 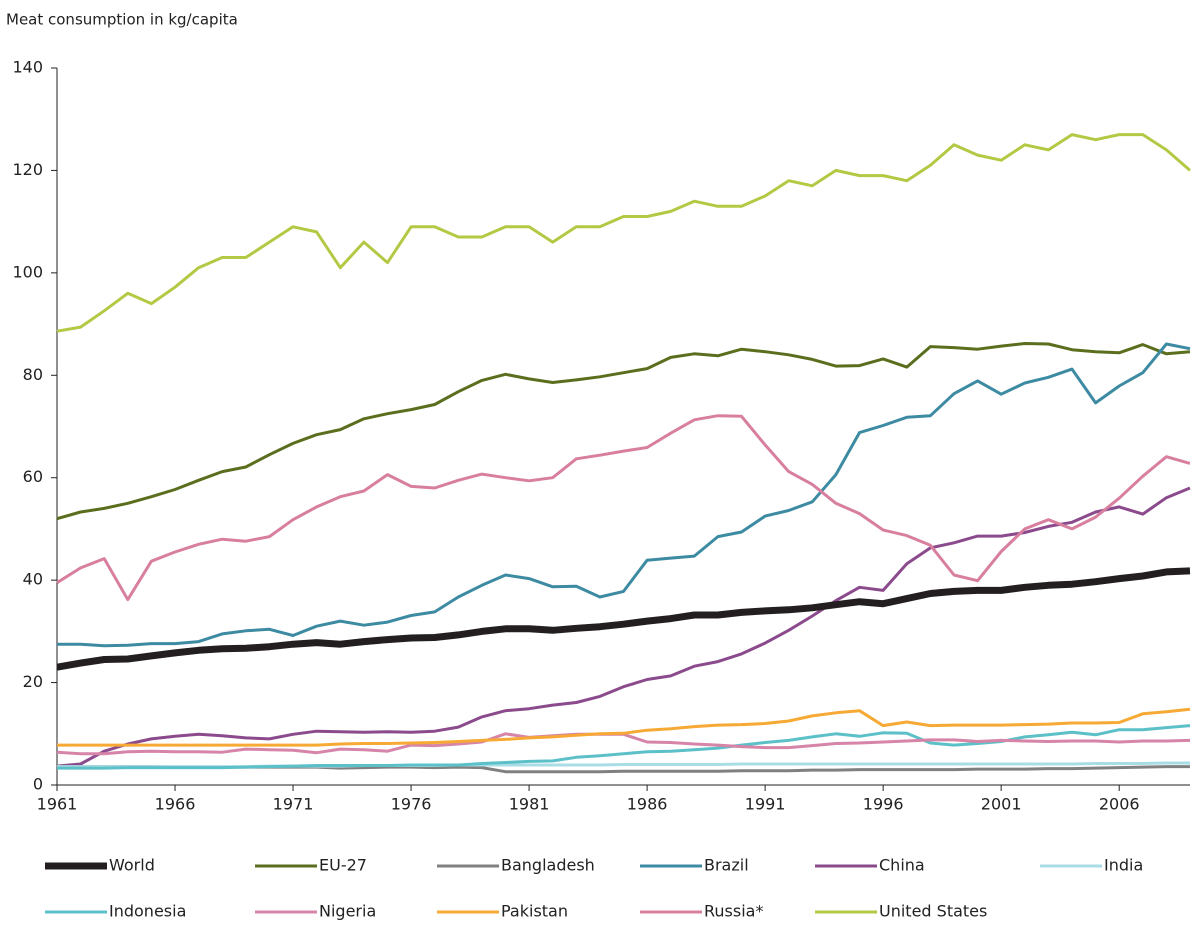 I want to click on x-tick-label: 1966, so click(x=175, y=804).